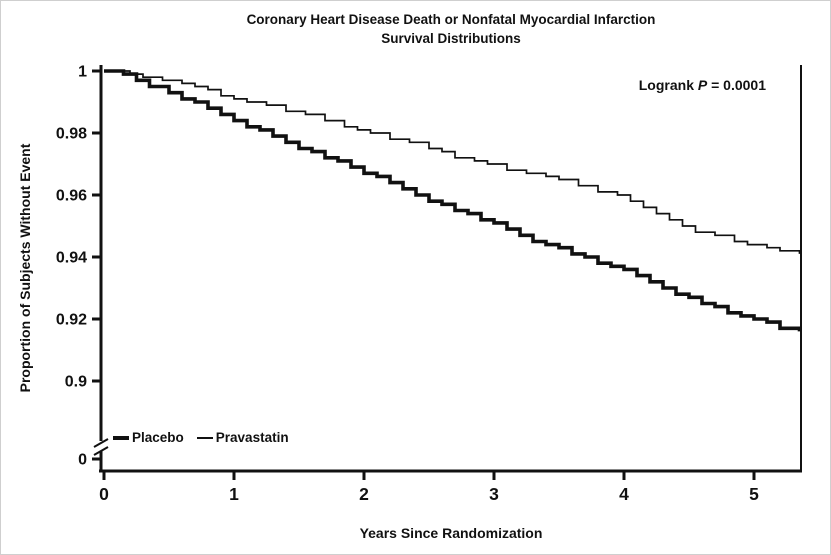  Describe the element at coordinates (668, 85) in the screenshot. I see `logrank-prefix: Logrank` at that location.